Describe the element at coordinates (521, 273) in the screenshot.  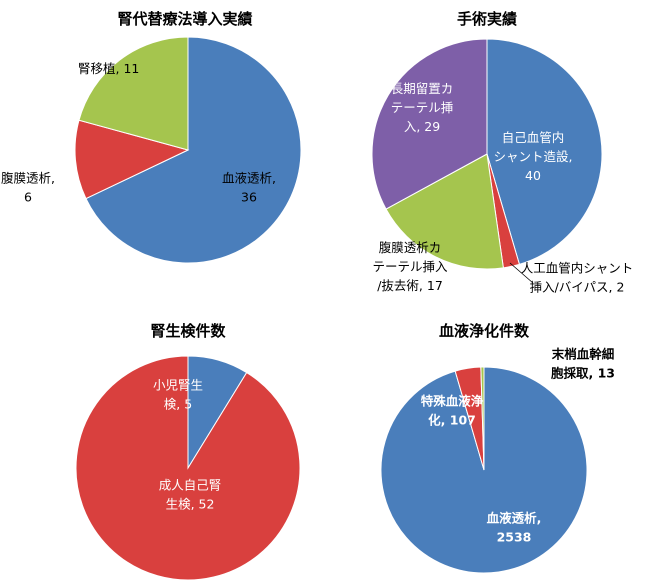
I see `leader-line` at that location.